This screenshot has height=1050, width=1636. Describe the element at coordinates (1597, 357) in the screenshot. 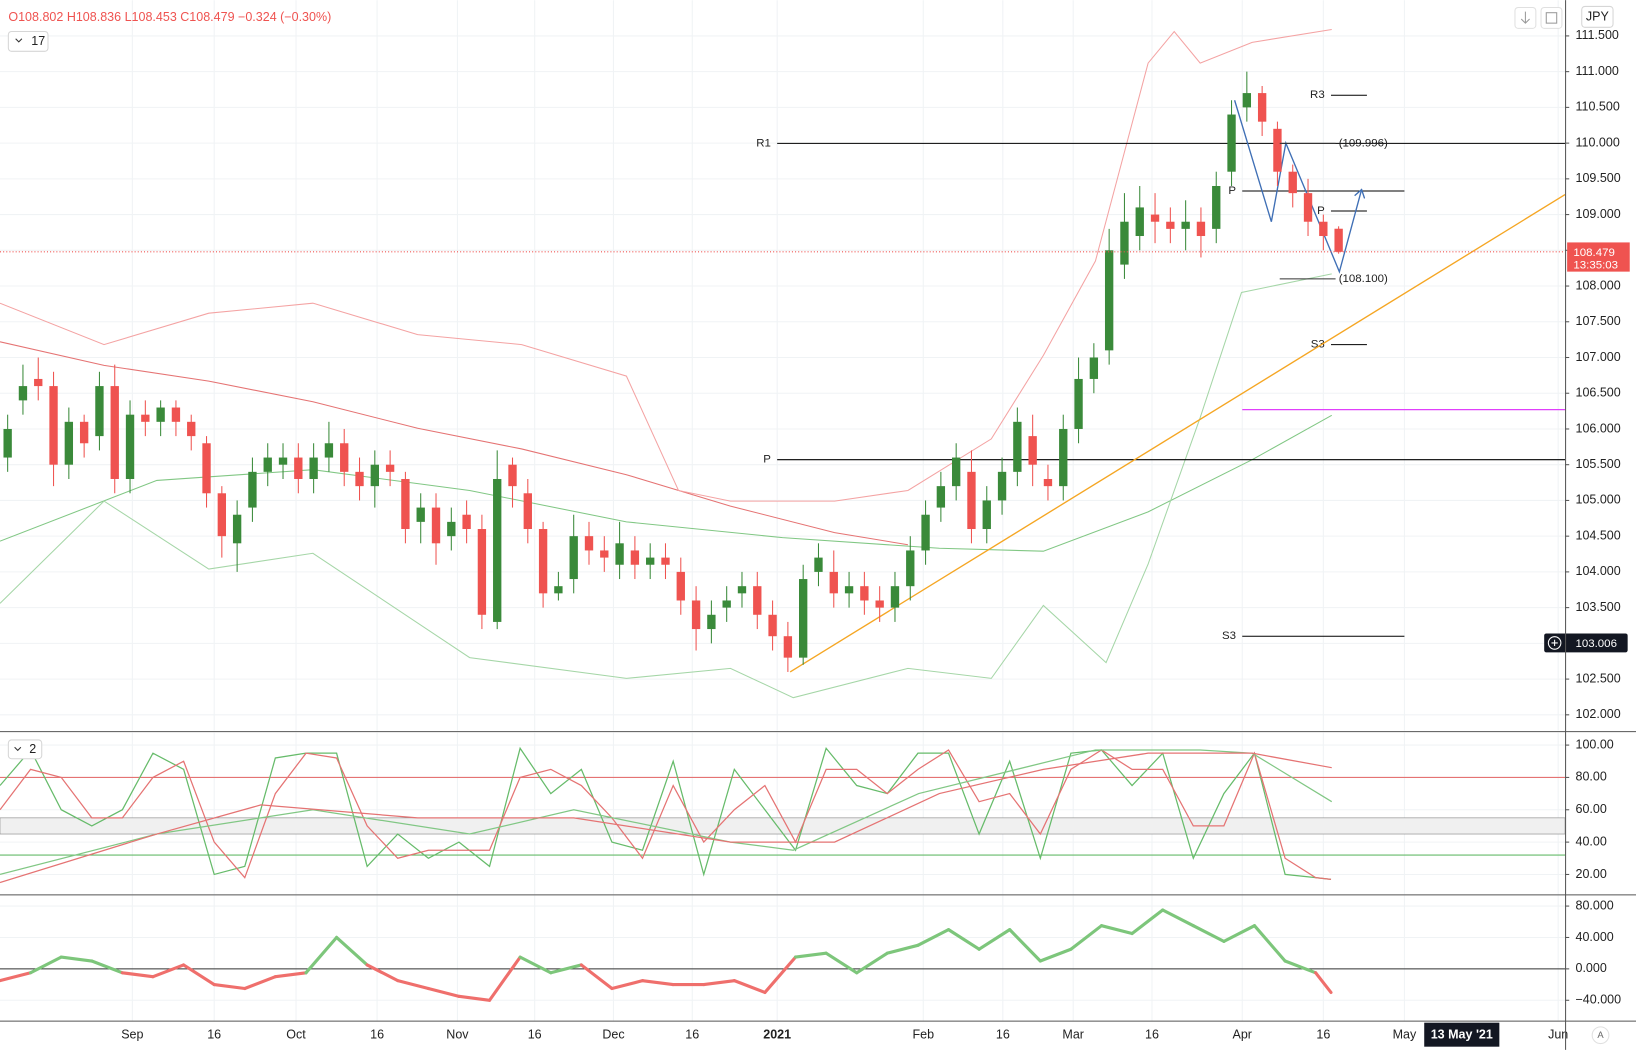

I see `y-tick-label: 107.000` at that location.